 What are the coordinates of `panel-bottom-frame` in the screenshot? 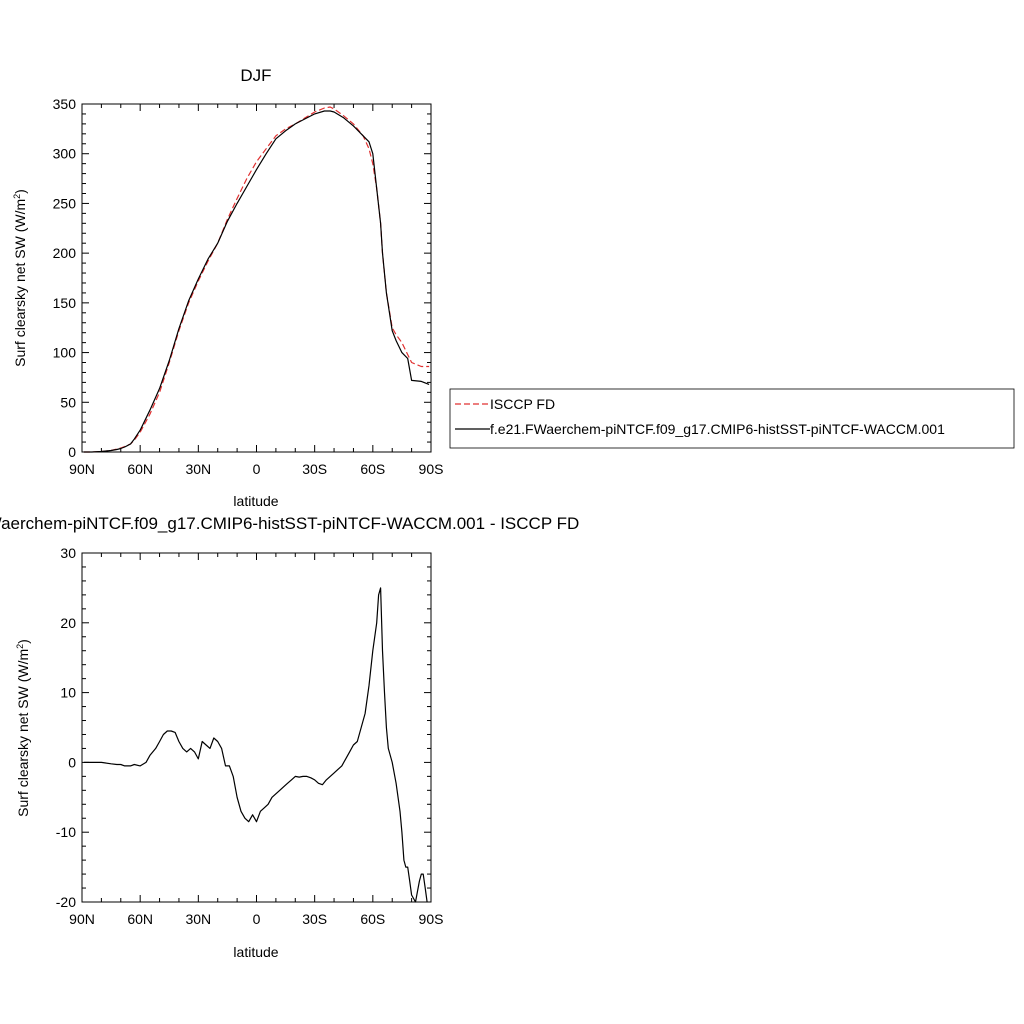 It's located at (256, 727).